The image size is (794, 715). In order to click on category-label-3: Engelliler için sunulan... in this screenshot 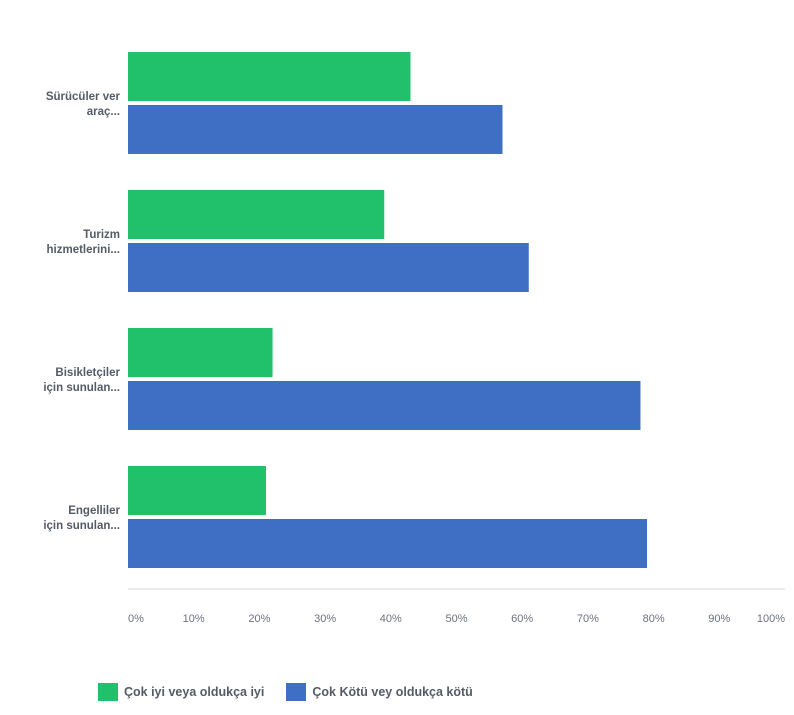, I will do `click(81, 518)`.